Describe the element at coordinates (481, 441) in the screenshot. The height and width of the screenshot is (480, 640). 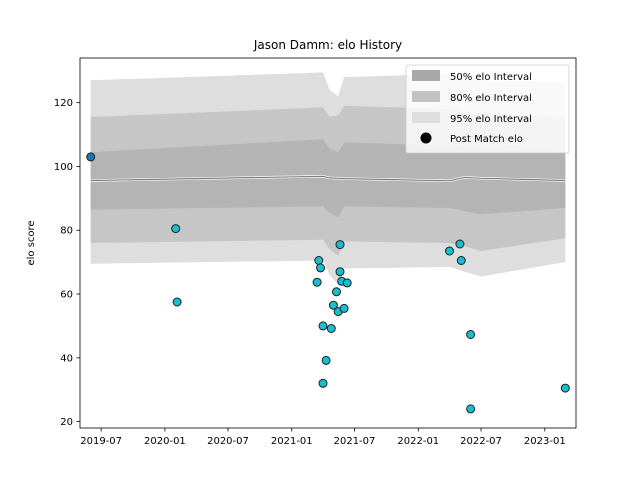
I see `x-tick-label: 2022-07` at that location.